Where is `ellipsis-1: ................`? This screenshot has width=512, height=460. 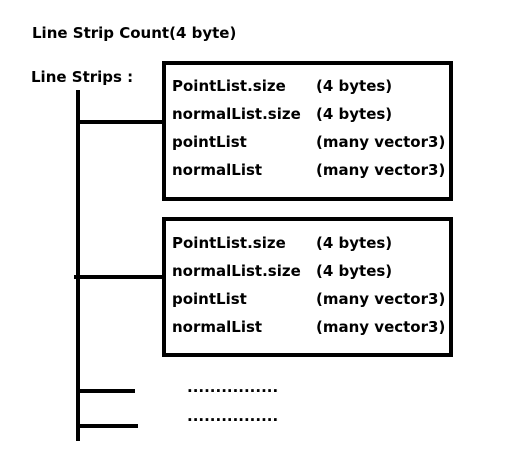 ellipsis-1: ................ is located at coordinates (233, 387).